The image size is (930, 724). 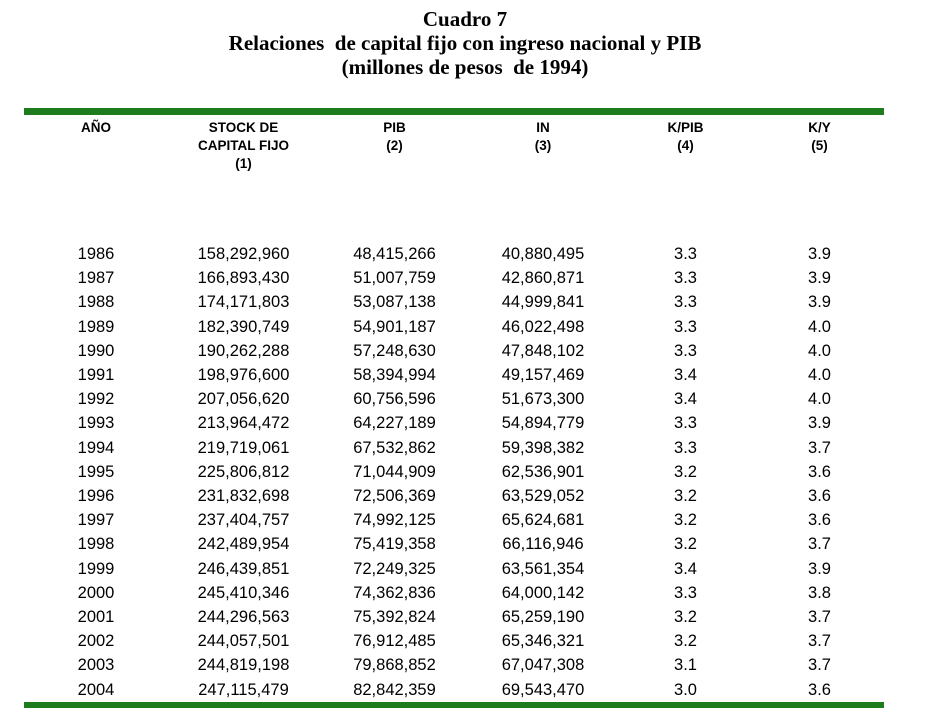 I want to click on cell-ky: 3.8, so click(x=819, y=592).